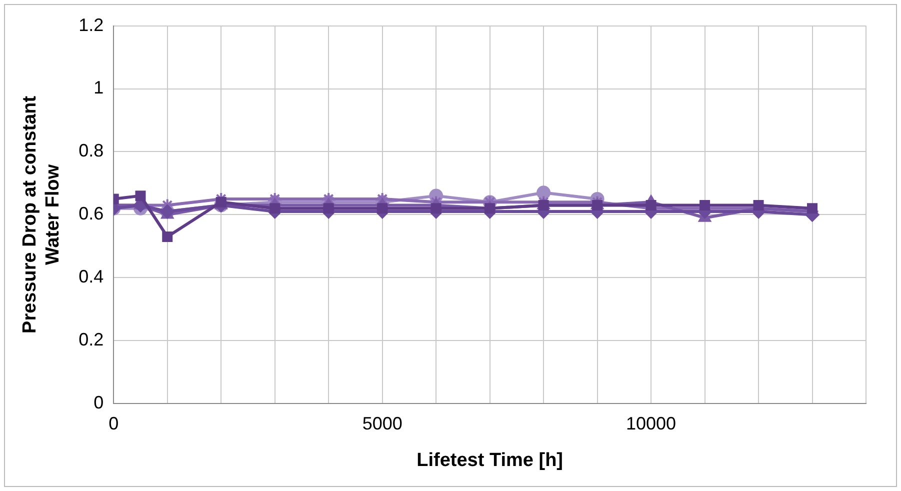 The image size is (901, 491). Describe the element at coordinates (99, 402) in the screenshot. I see `y-tick-label: 0` at that location.